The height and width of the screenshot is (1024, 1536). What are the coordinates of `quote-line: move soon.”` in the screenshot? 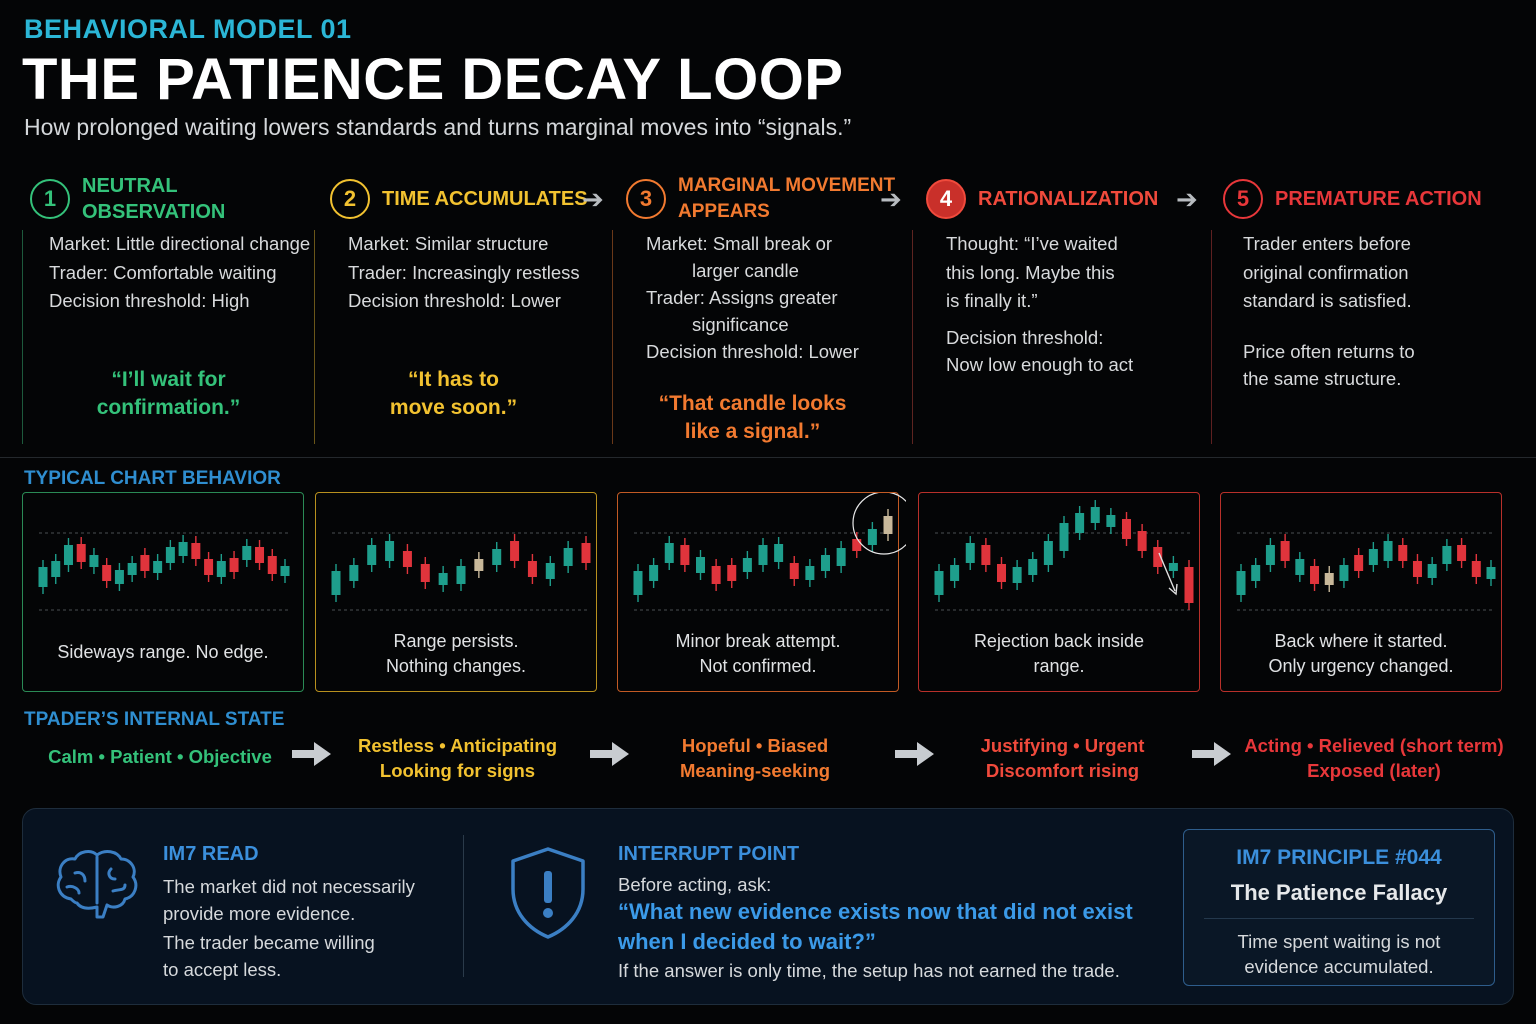 It's located at (453, 407).